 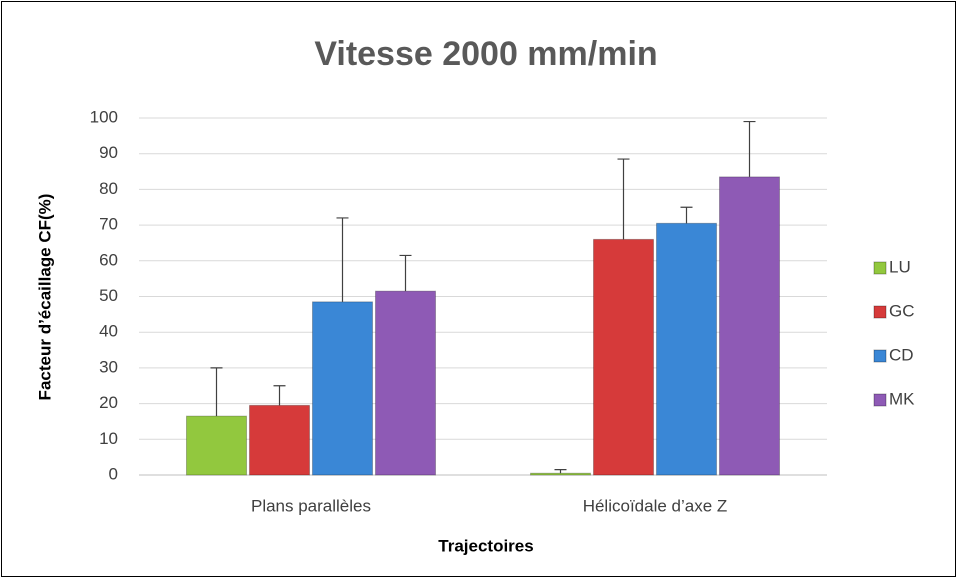 What do you see at coordinates (901, 354) in the screenshot?
I see `legend-label: CD` at bounding box center [901, 354].